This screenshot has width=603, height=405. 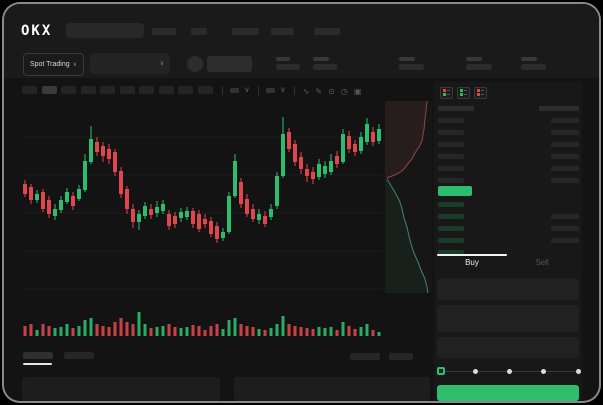 I want to click on orderbook-amount-header, so click(x=559, y=108).